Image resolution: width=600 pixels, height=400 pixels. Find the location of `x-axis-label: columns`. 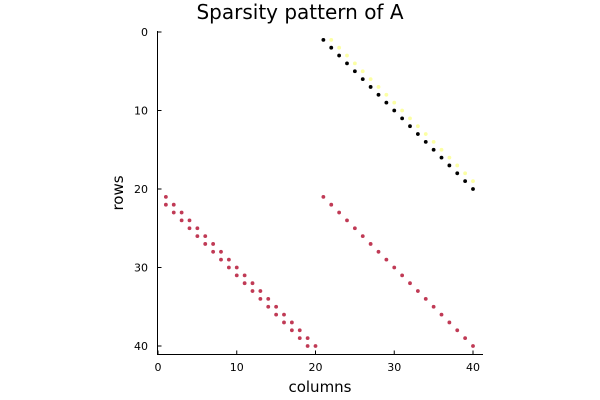

x-axis-label: columns is located at coordinates (319, 387).